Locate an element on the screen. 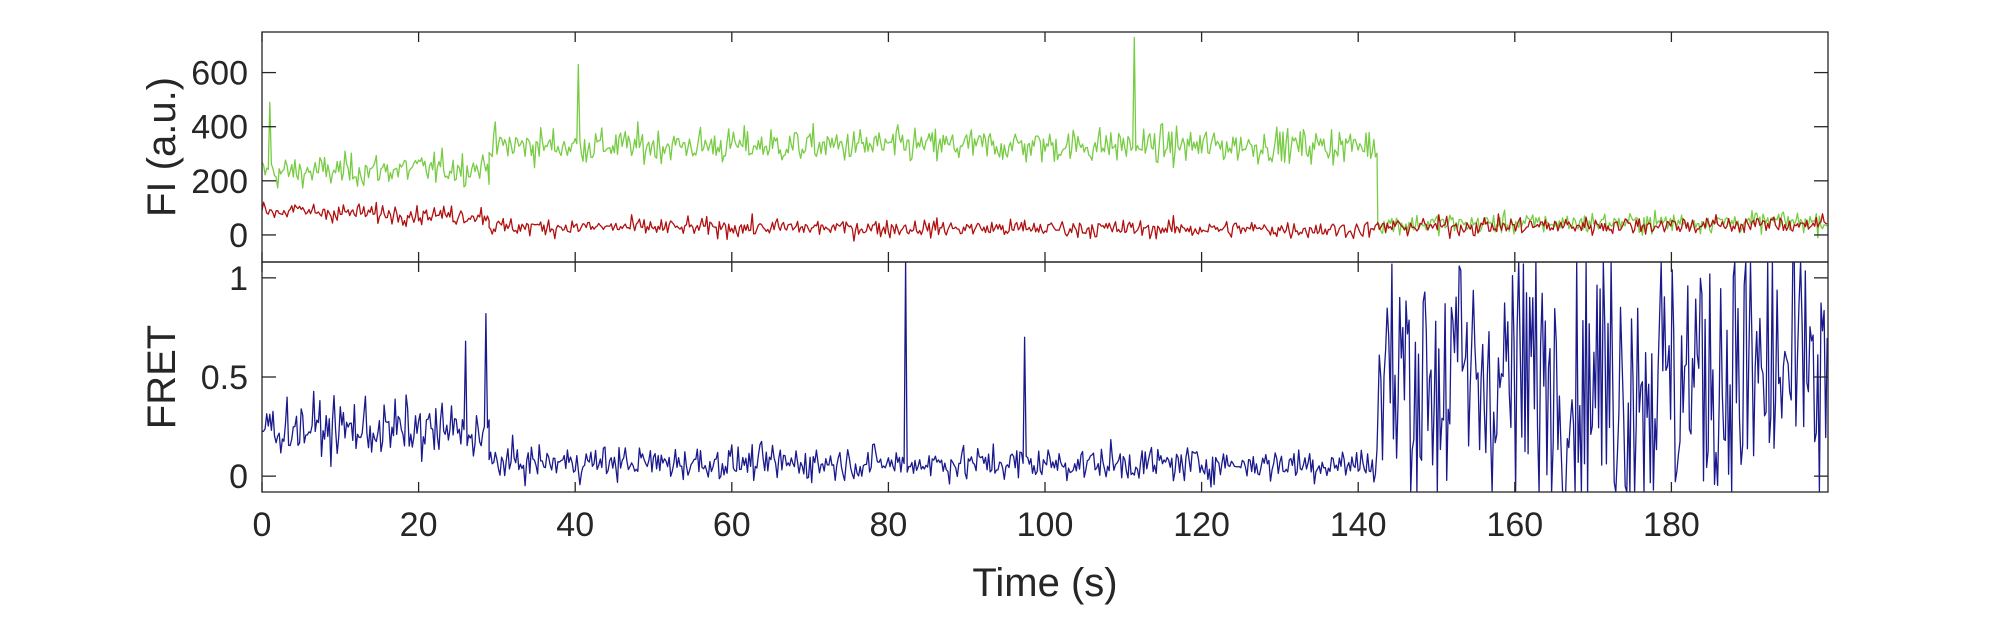 Image resolution: width=2005 pixels, height=625 pixels. y-tick-label: 1 is located at coordinates (238, 279).